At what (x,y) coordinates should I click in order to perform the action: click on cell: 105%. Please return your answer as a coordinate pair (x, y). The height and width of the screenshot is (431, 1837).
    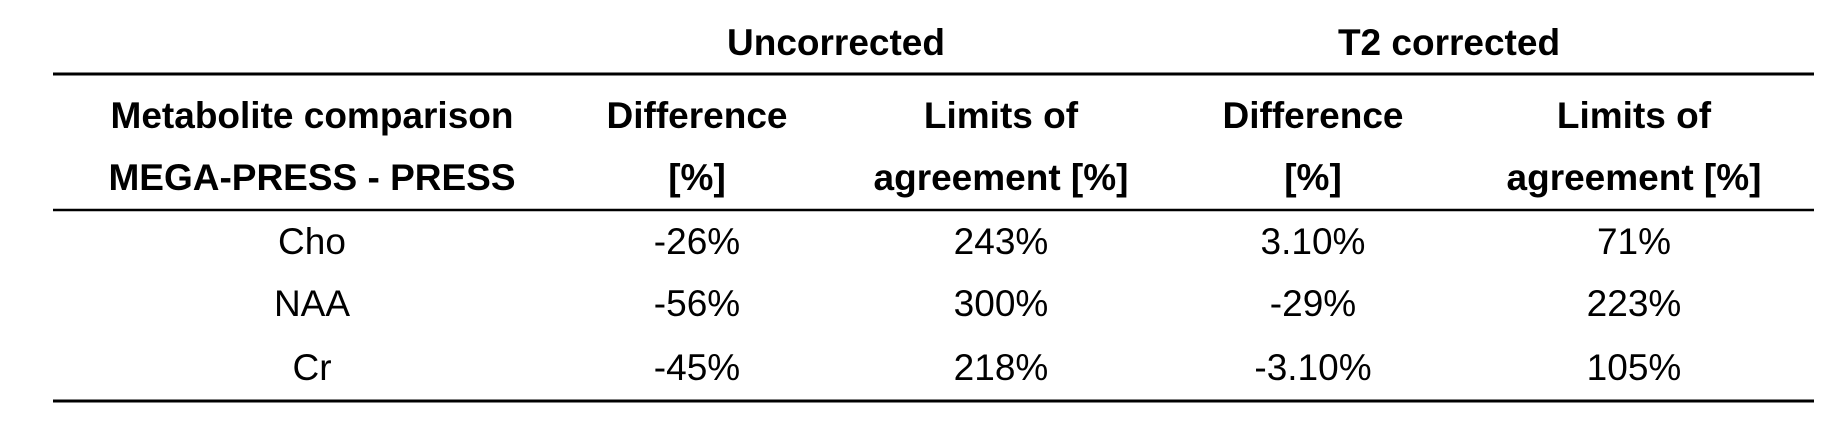
    Looking at the image, I should click on (1634, 367).